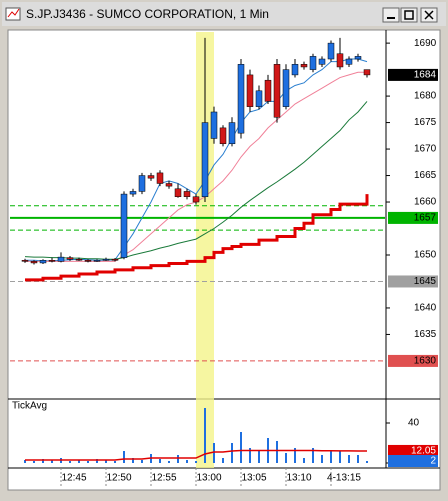  I want to click on y-tick-label: 1660, so click(425, 202).